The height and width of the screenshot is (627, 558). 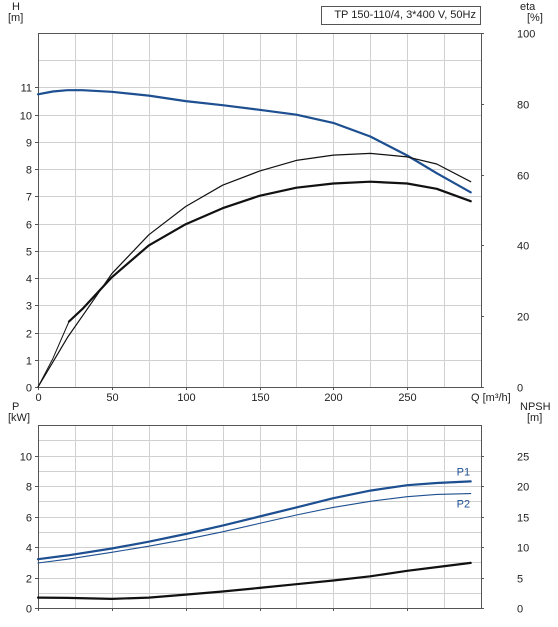 I want to click on chart2-right-tick-label: 0, so click(x=520, y=610).